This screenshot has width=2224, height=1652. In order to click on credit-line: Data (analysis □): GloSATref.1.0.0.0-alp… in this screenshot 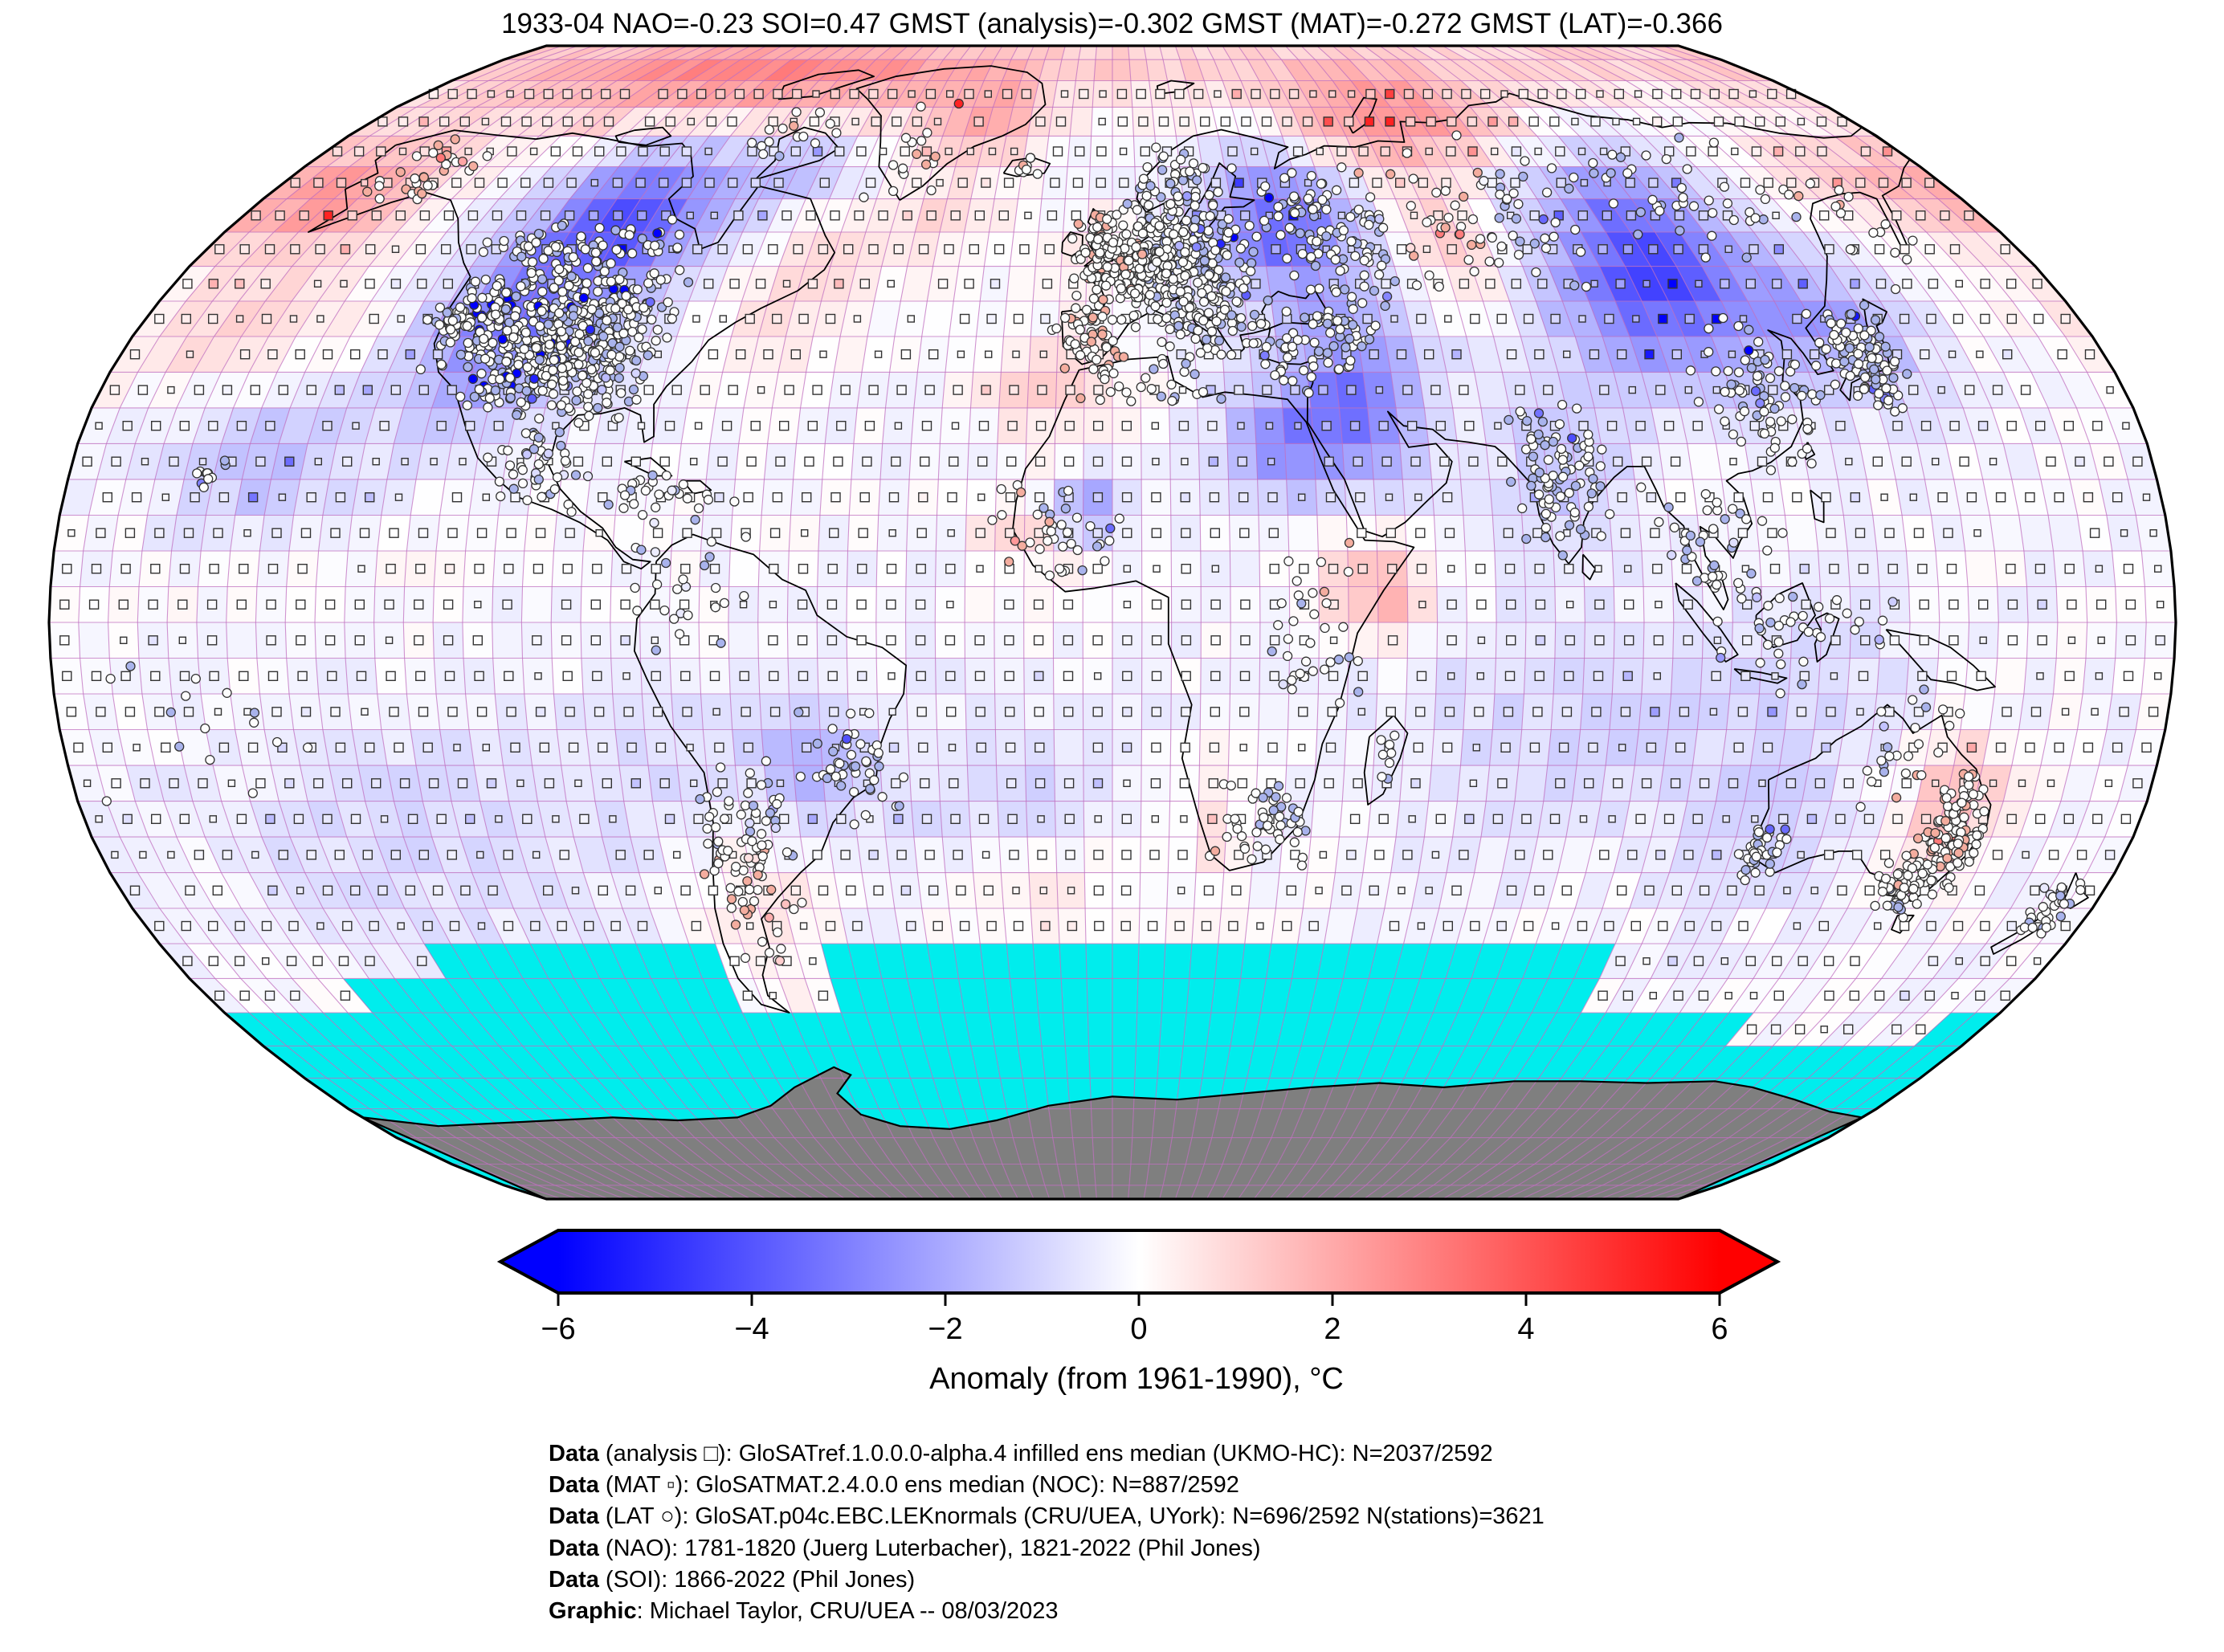, I will do `click(1021, 1453)`.